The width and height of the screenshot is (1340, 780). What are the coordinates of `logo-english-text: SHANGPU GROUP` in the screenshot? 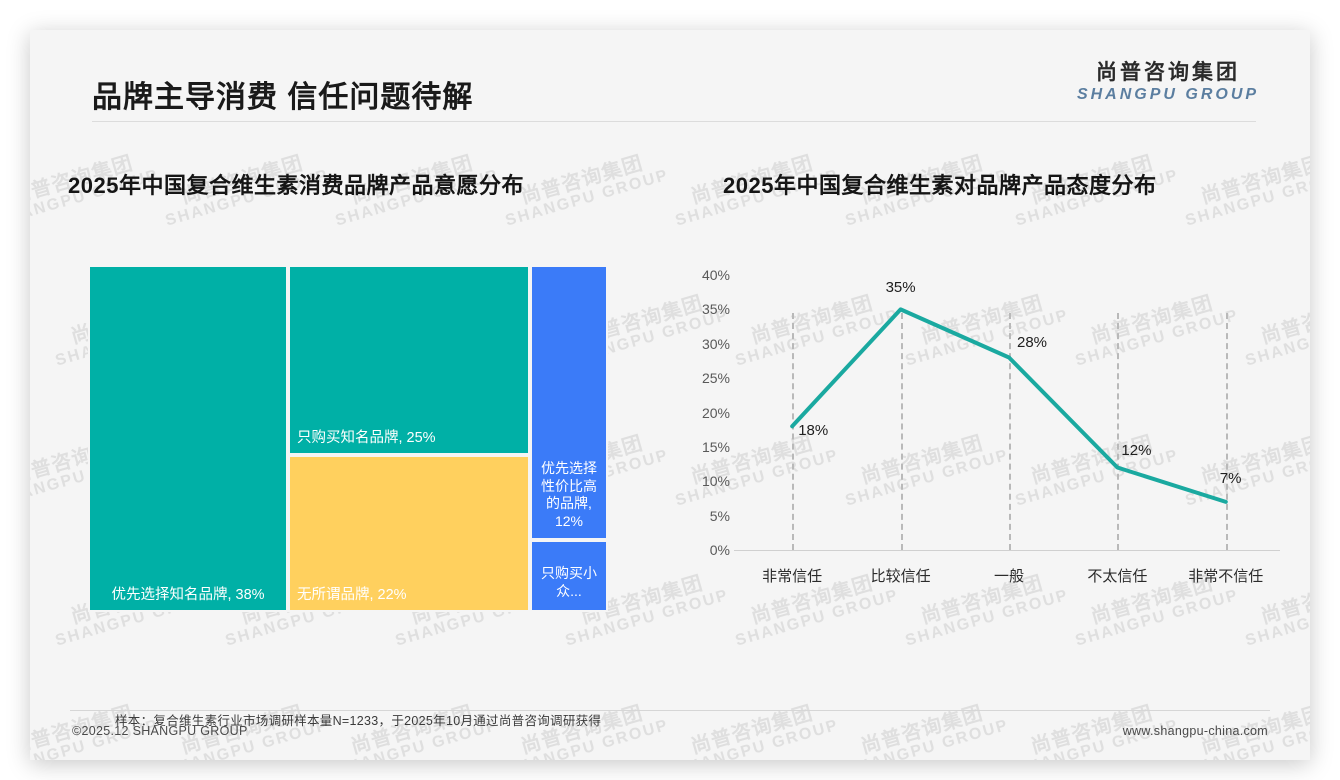 It's located at (1168, 95).